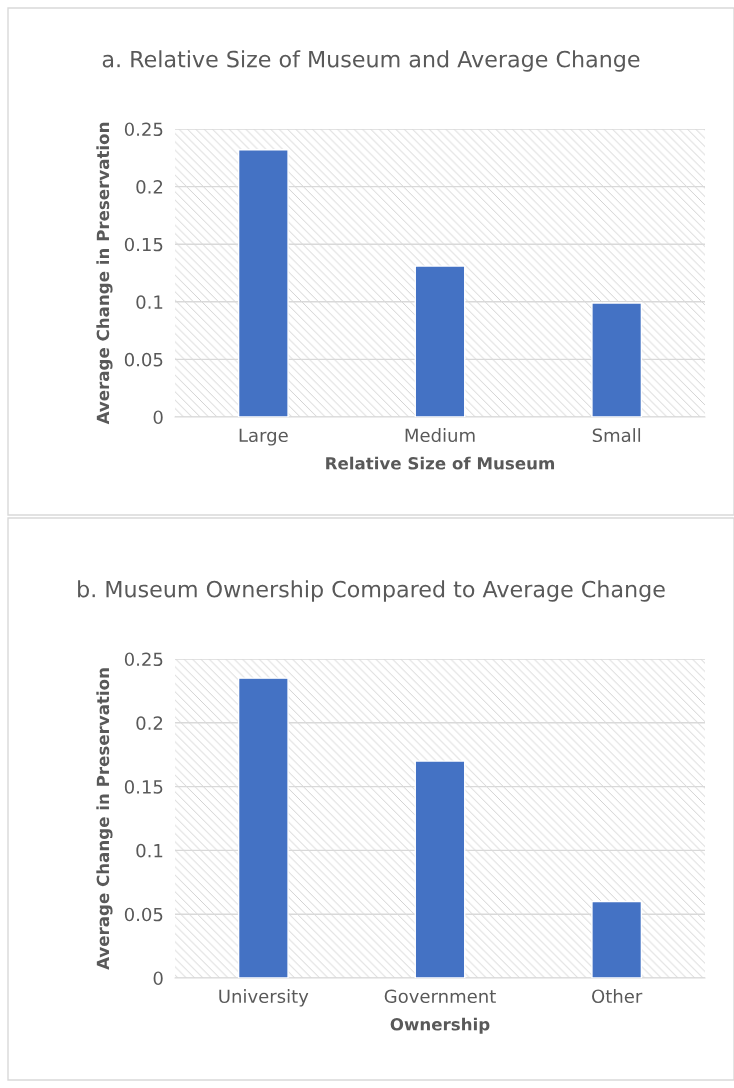 This screenshot has width=734, height=1088. Describe the element at coordinates (440, 435) in the screenshot. I see `x-tick-label: Medium` at that location.